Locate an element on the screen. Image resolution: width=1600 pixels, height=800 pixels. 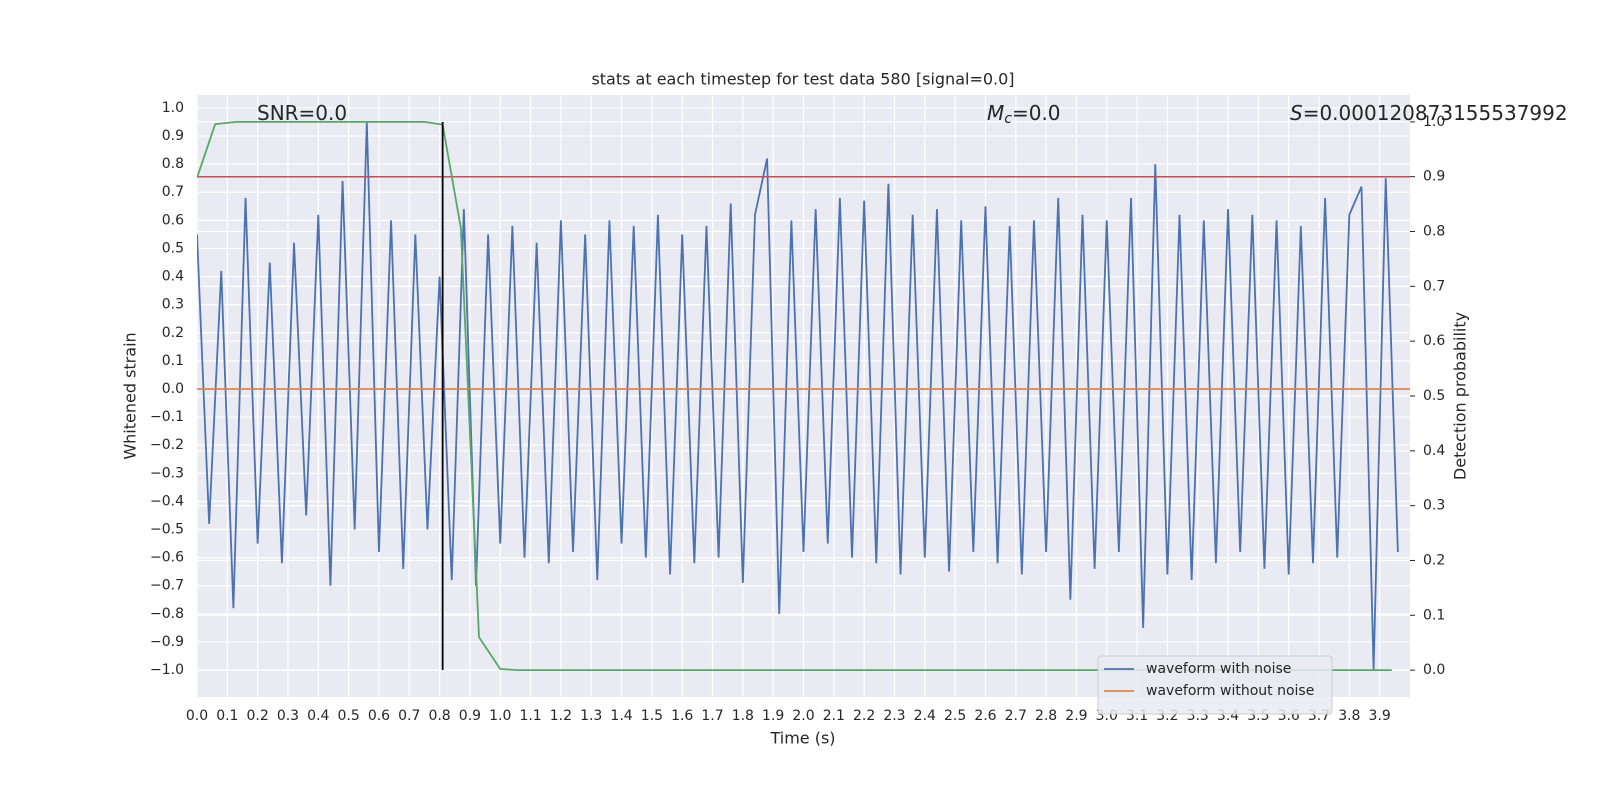
x-tick-label: 0.8 is located at coordinates (439, 716).